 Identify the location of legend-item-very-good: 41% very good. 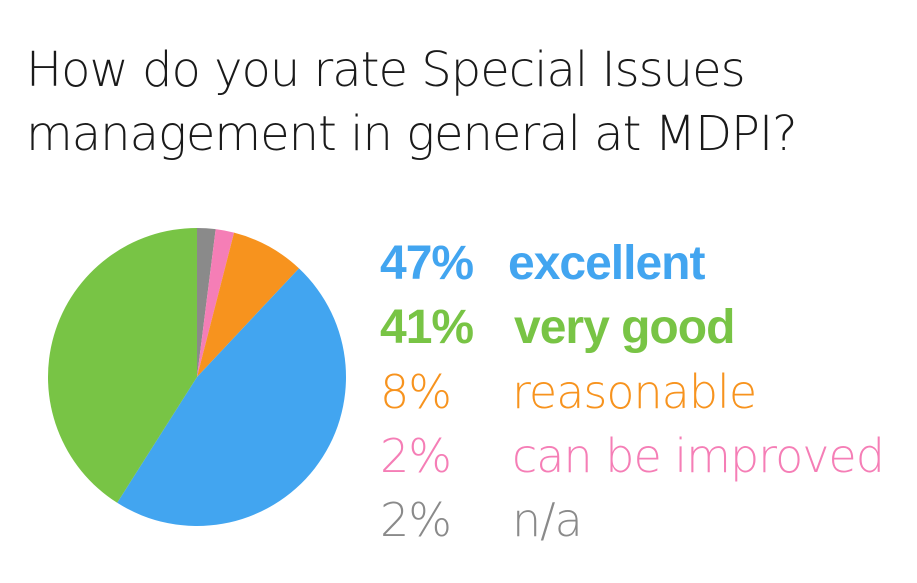
(645, 328).